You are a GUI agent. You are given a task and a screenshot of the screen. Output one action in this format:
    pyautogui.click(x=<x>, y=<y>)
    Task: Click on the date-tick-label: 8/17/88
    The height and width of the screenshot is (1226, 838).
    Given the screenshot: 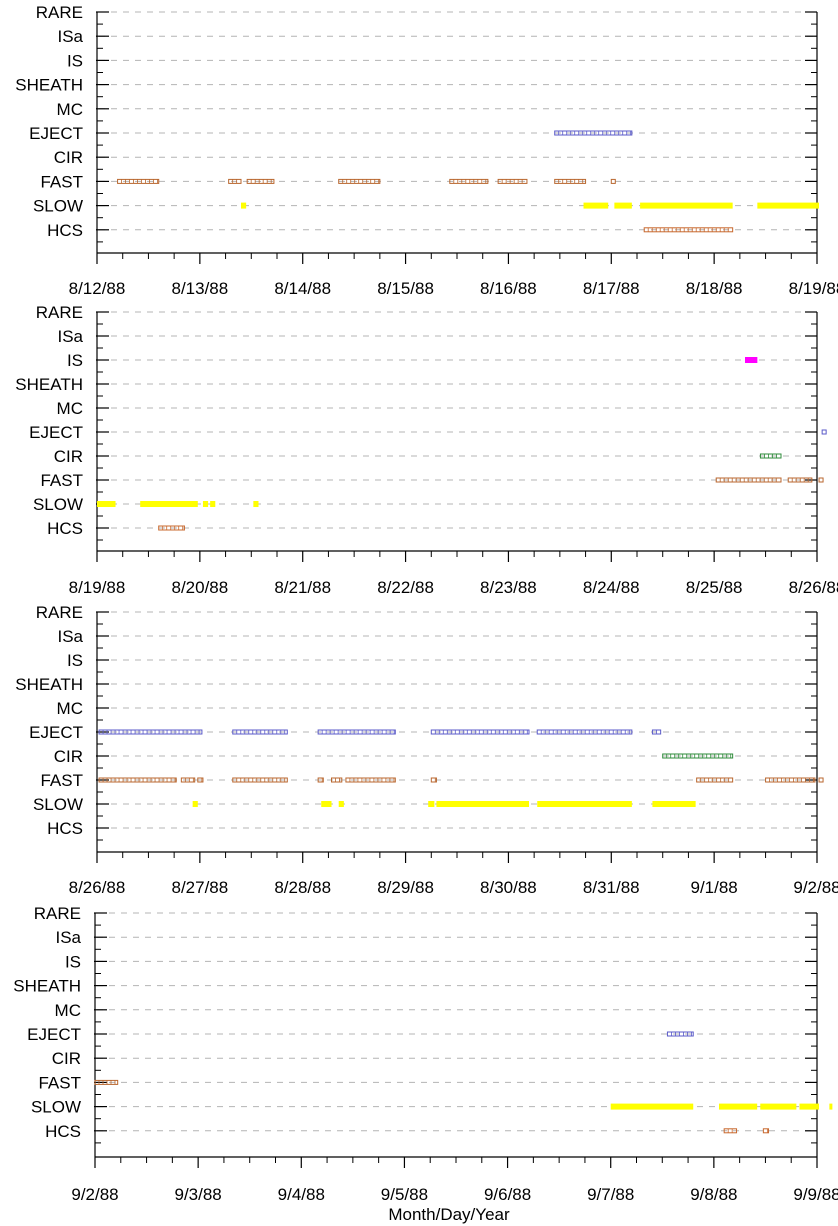 What is the action you would take?
    pyautogui.click(x=611, y=288)
    